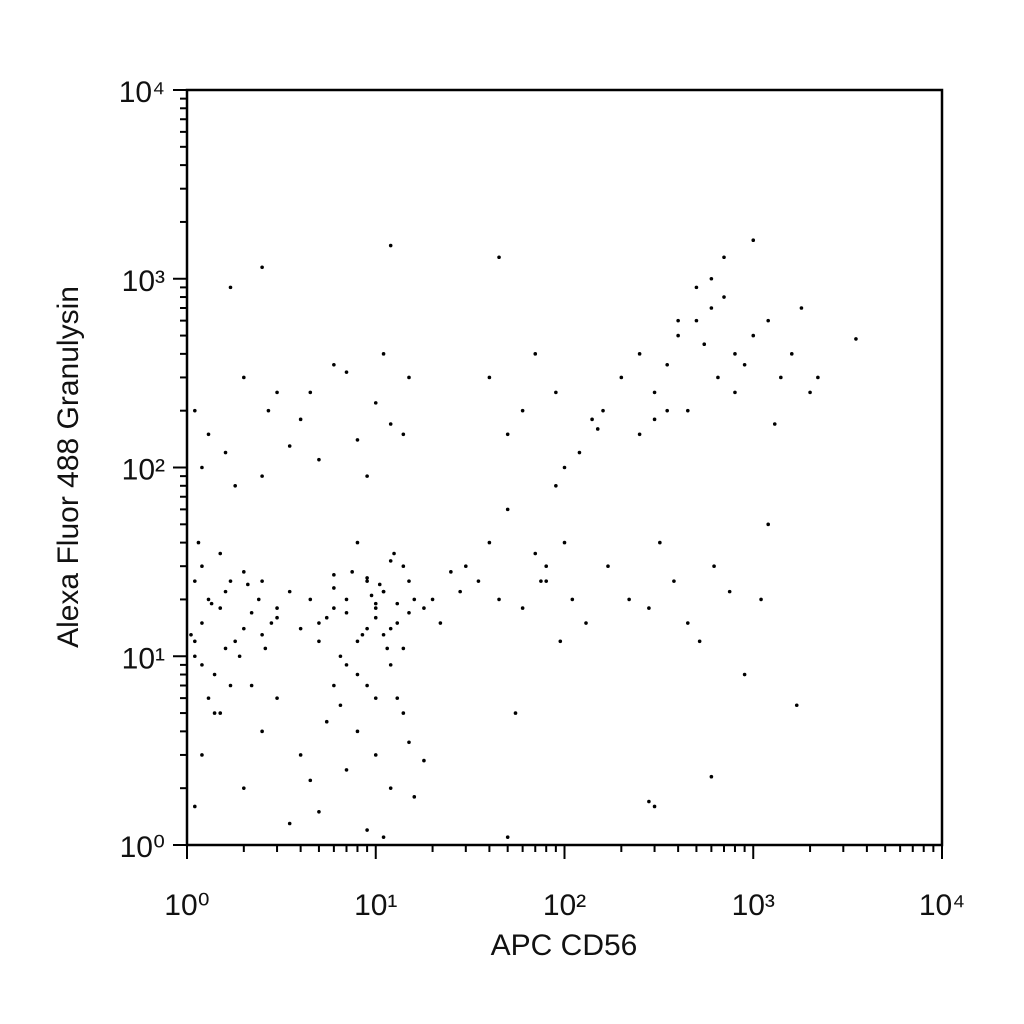 Image resolution: width=1024 pixels, height=1024 pixels. Describe the element at coordinates (942, 905) in the screenshot. I see `x-tick-label: 10⁴` at that location.